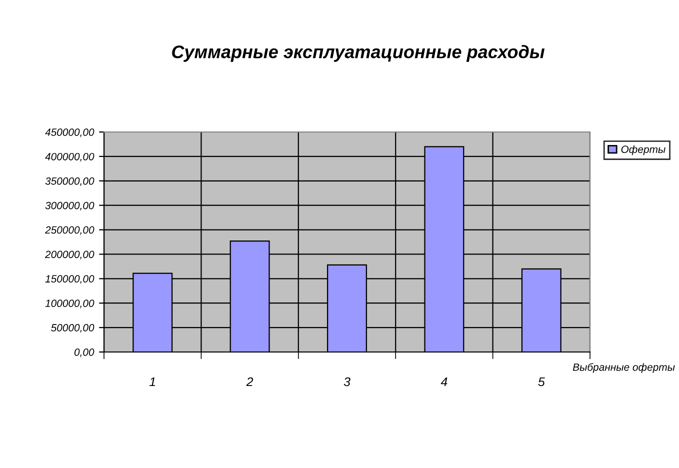 The width and height of the screenshot is (679, 468). What do you see at coordinates (643, 150) in the screenshot?
I see `legend-label: Оферты` at bounding box center [643, 150].